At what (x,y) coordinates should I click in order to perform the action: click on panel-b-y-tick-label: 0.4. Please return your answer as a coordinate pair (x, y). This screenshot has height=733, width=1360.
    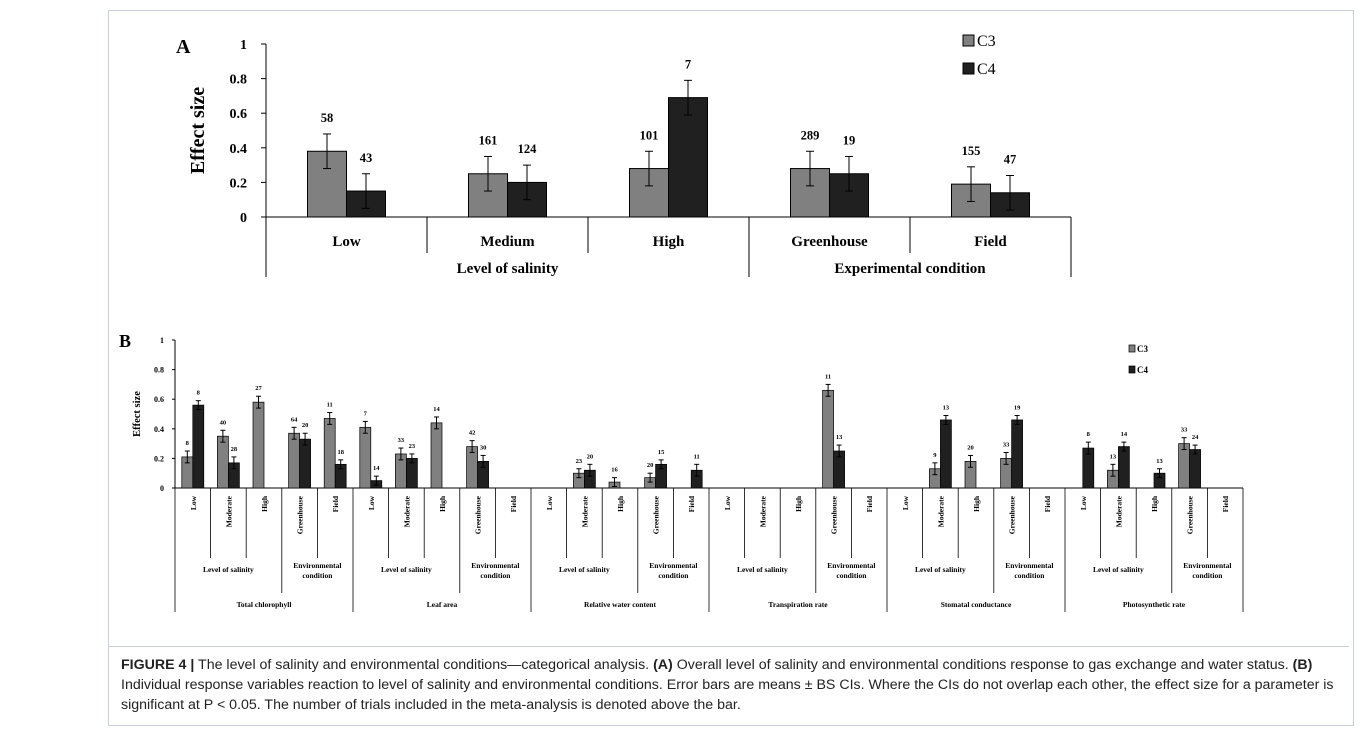
    Looking at the image, I should click on (159, 429).